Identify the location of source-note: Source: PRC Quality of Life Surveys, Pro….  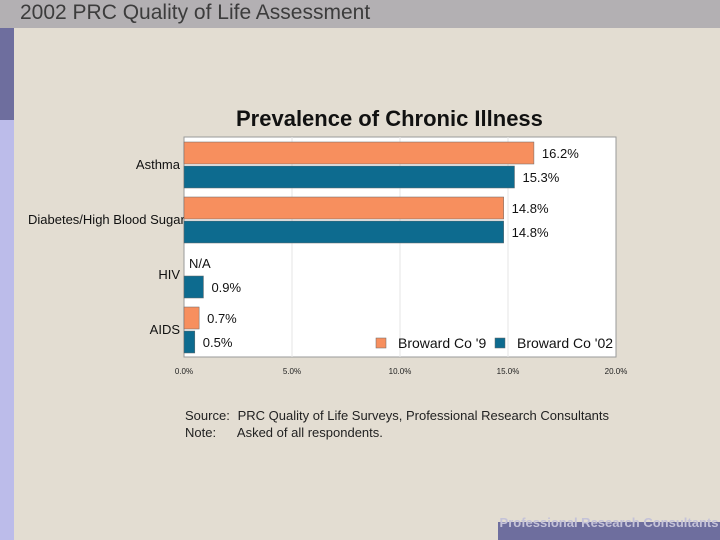
(397, 424).